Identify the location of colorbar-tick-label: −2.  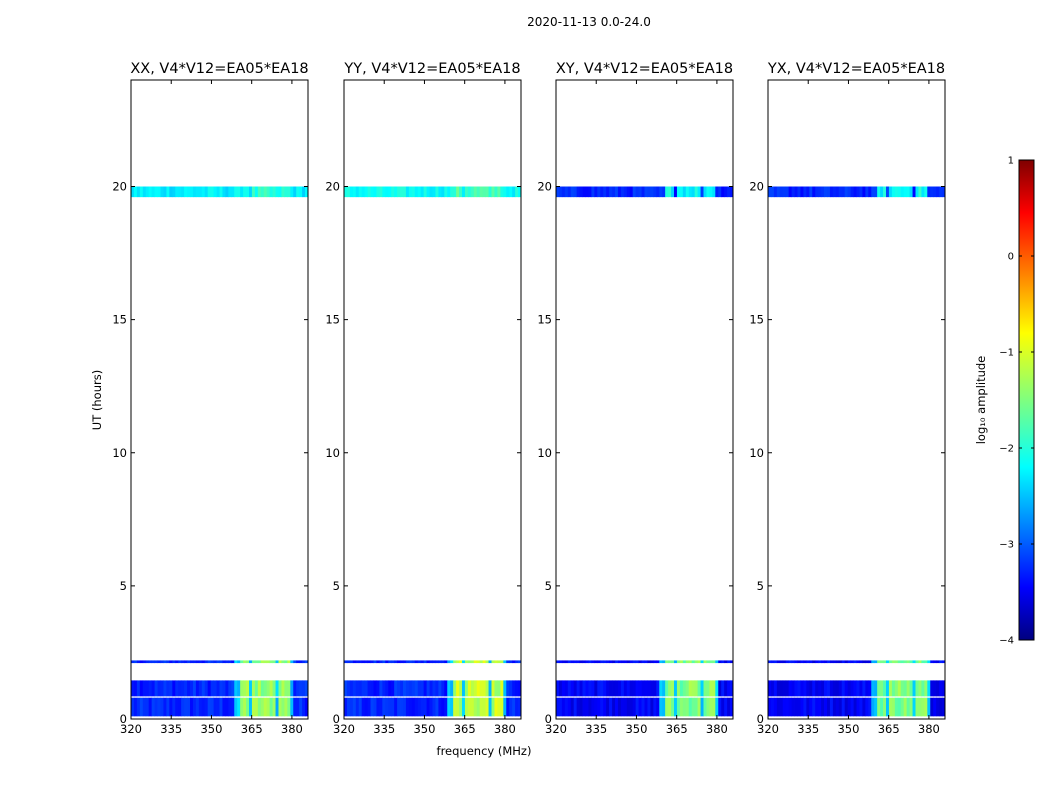
(1006, 449).